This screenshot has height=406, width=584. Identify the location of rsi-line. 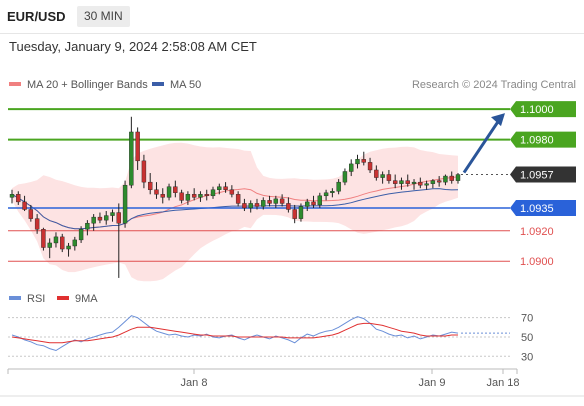
(235, 333).